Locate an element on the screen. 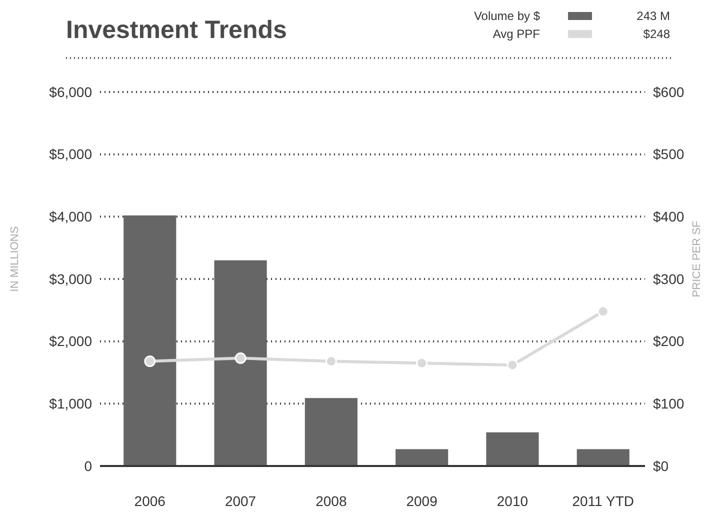 The width and height of the screenshot is (712, 516). y2-tick-label: $100 is located at coordinates (668, 404).